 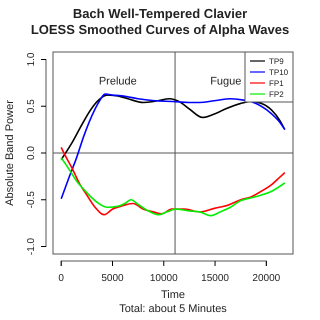 What do you see at coordinates (164, 278) in the screenshot?
I see `x-tick-label: 10000` at bounding box center [164, 278].